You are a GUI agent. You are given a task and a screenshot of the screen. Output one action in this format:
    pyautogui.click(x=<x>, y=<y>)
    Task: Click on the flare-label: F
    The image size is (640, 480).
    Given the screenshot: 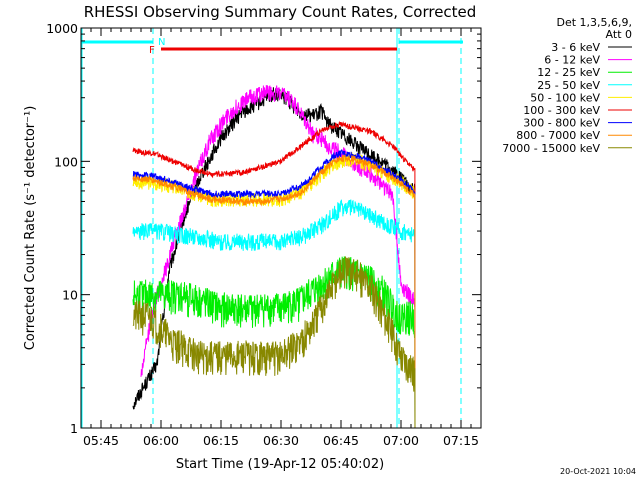 What is the action you would take?
    pyautogui.click(x=152, y=50)
    